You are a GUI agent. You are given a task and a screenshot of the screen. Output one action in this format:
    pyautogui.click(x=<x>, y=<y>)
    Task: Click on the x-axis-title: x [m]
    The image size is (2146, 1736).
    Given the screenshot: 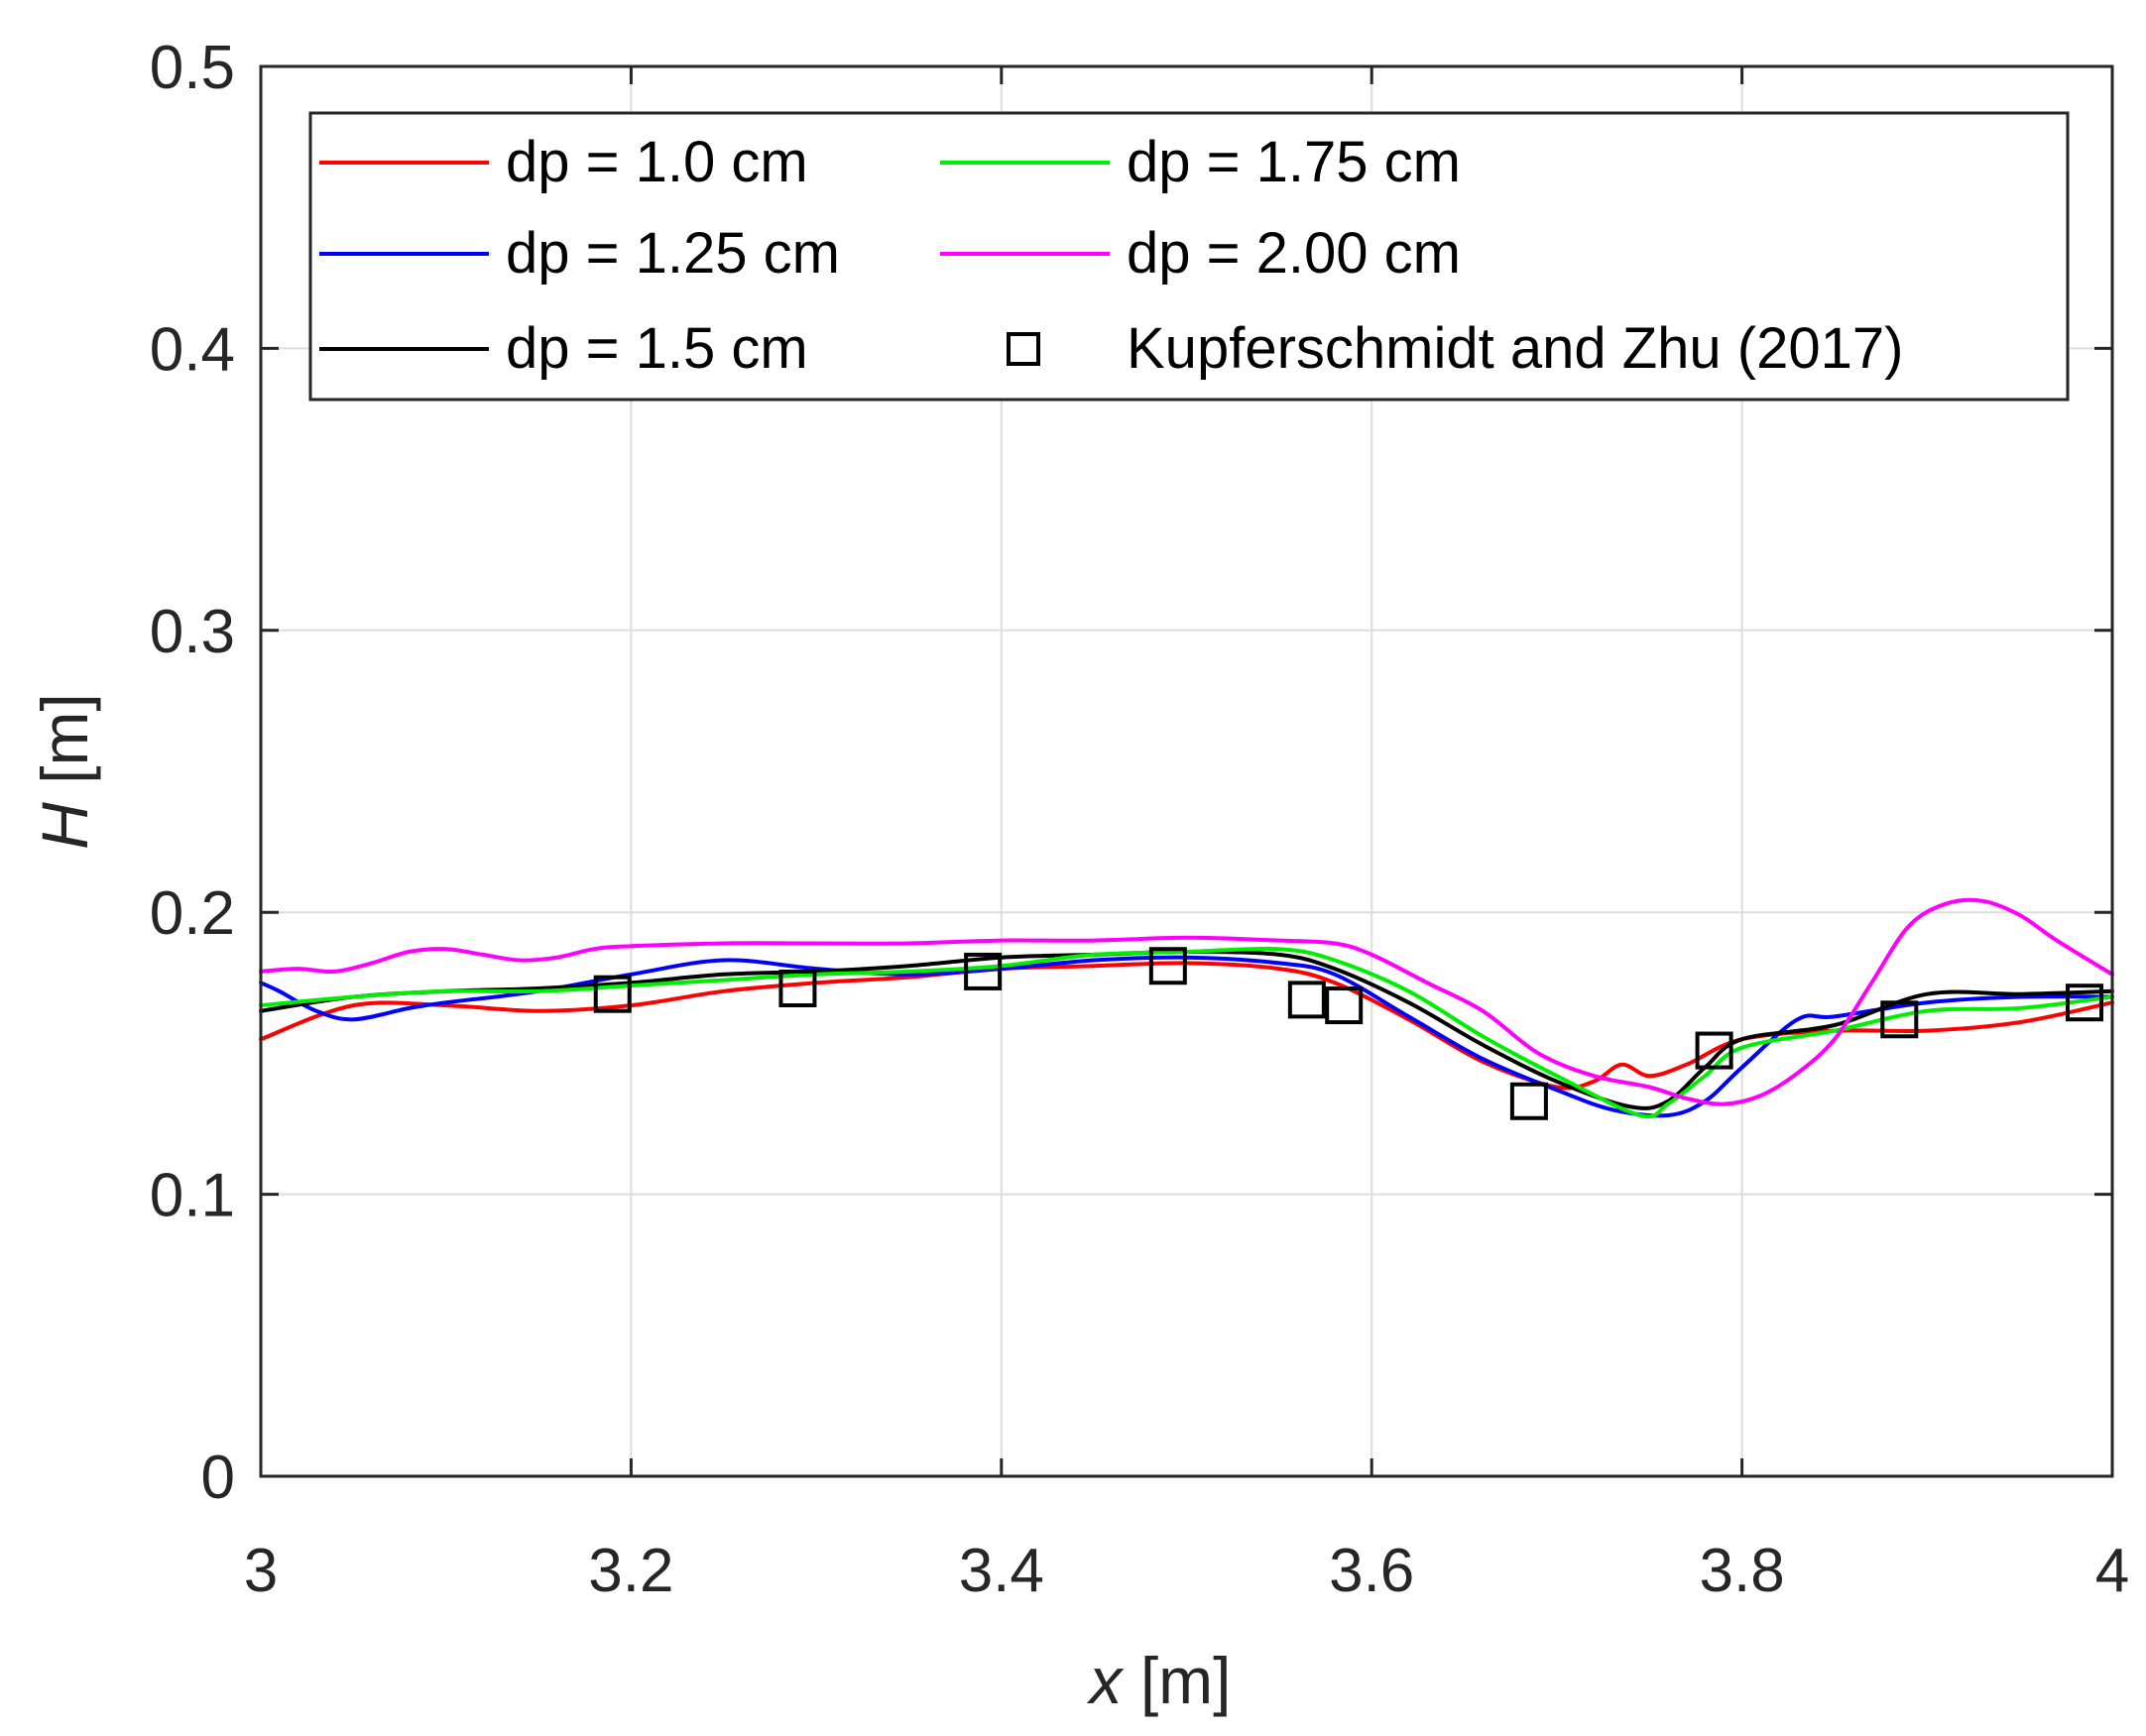 What is the action you would take?
    pyautogui.click(x=1159, y=1680)
    